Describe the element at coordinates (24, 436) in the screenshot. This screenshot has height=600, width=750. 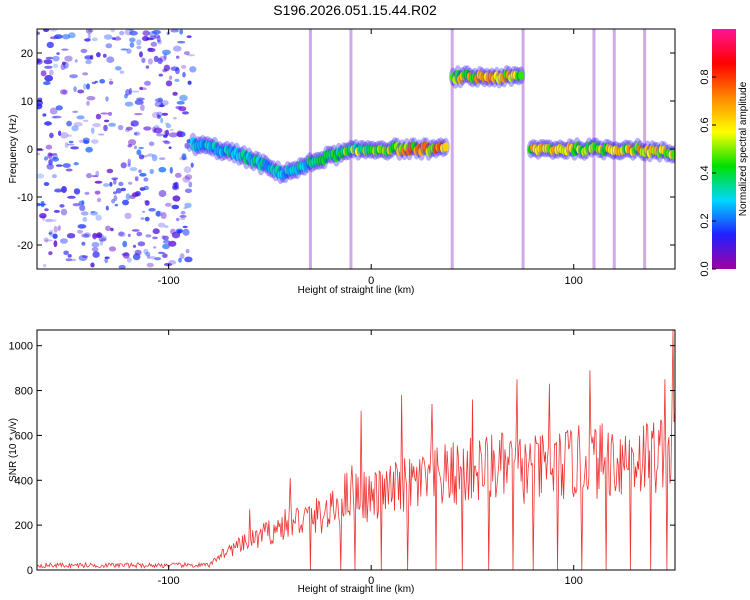
I see `snr-ytick-label: 600` at that location.